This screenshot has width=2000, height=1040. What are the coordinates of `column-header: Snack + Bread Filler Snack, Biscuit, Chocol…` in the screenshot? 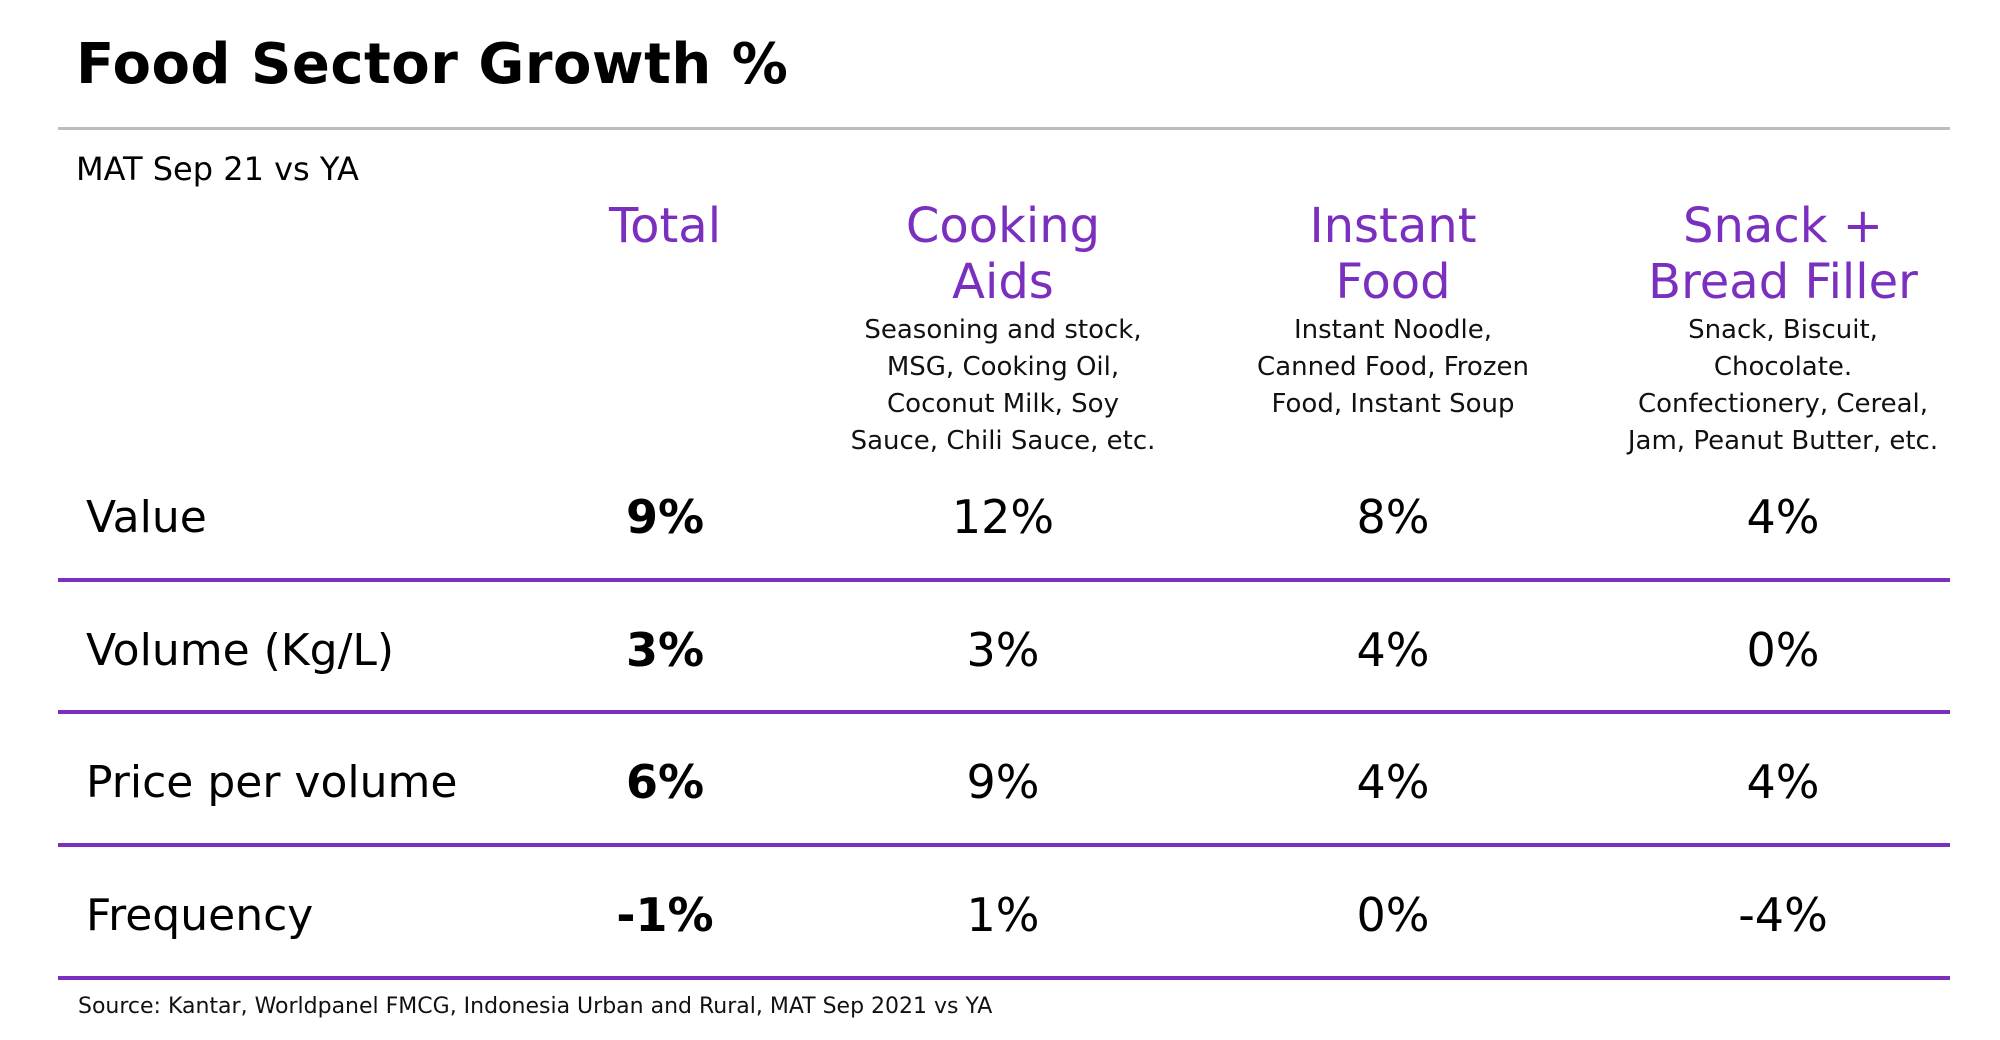 It's located at (1783, 329).